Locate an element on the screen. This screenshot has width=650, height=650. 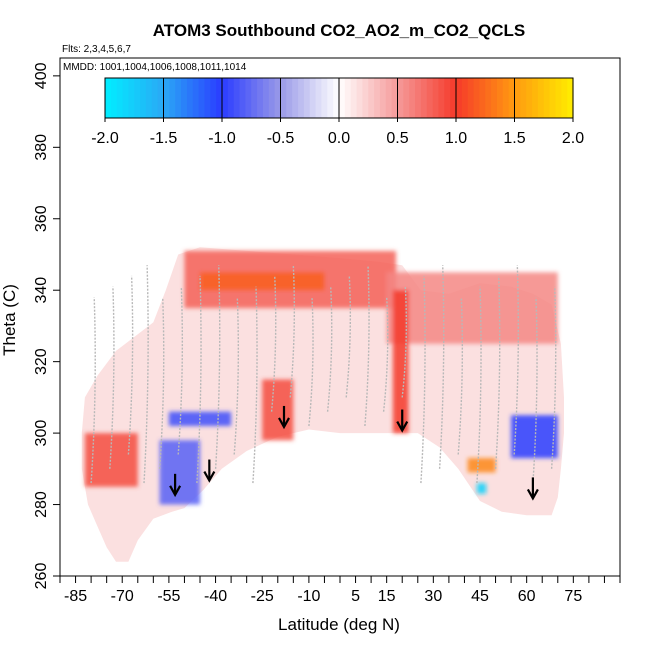
chart-title: ATOM3 Southbound CO2_AO2_m_CO2_QCLS is located at coordinates (339, 30).